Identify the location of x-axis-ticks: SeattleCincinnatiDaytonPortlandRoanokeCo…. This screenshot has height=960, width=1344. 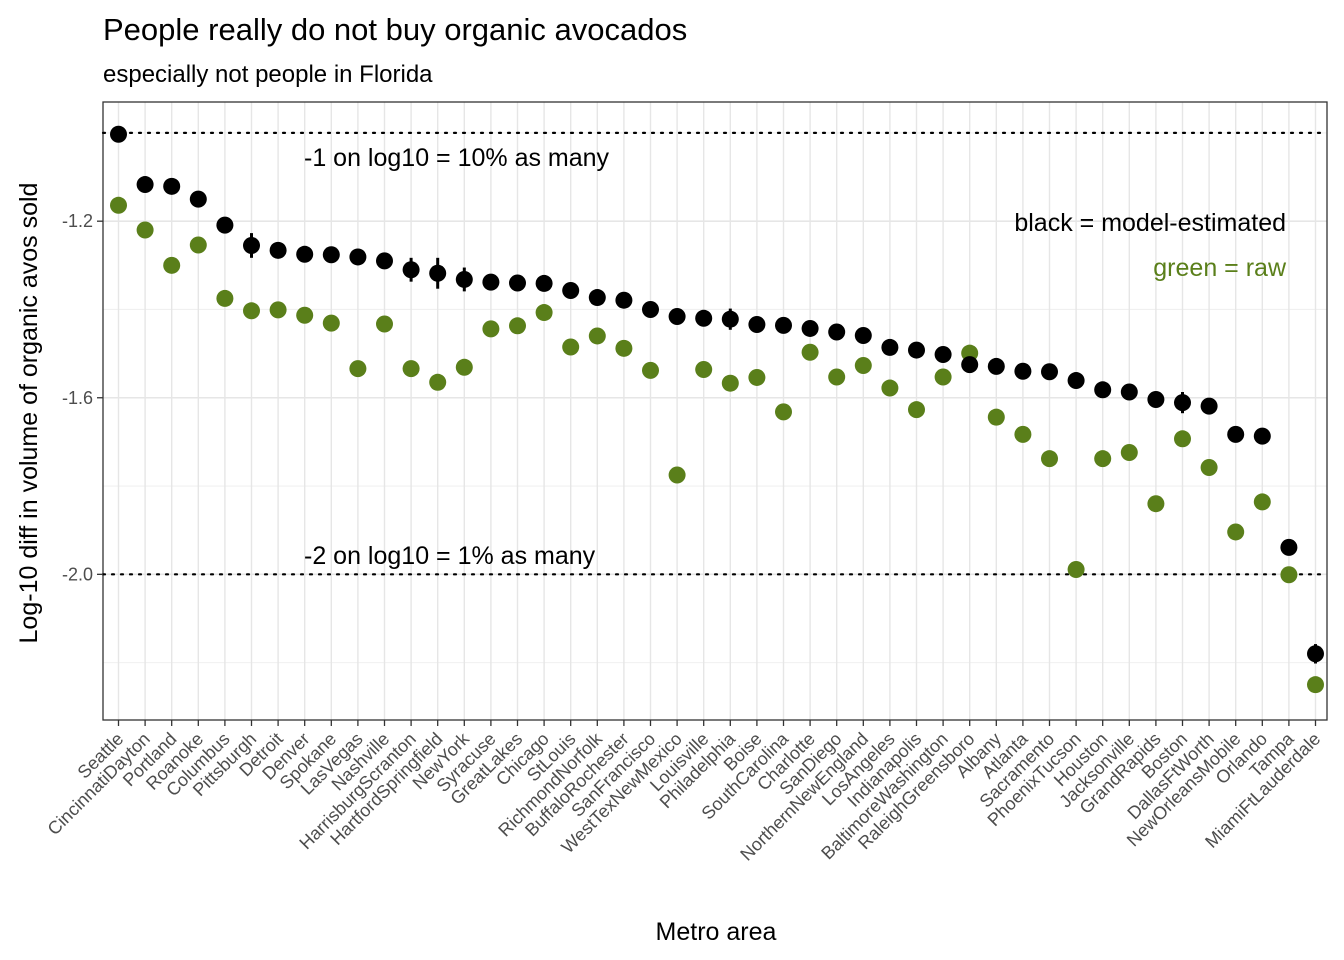
(684, 792).